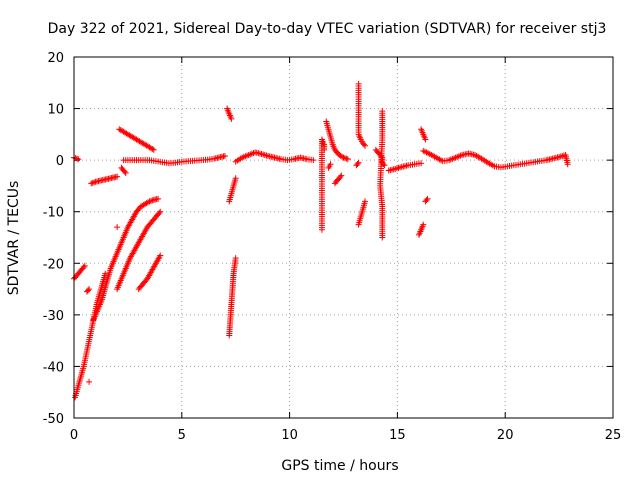 This screenshot has width=640, height=480. I want to click on series-sat-arc-h, so click(123, 170).